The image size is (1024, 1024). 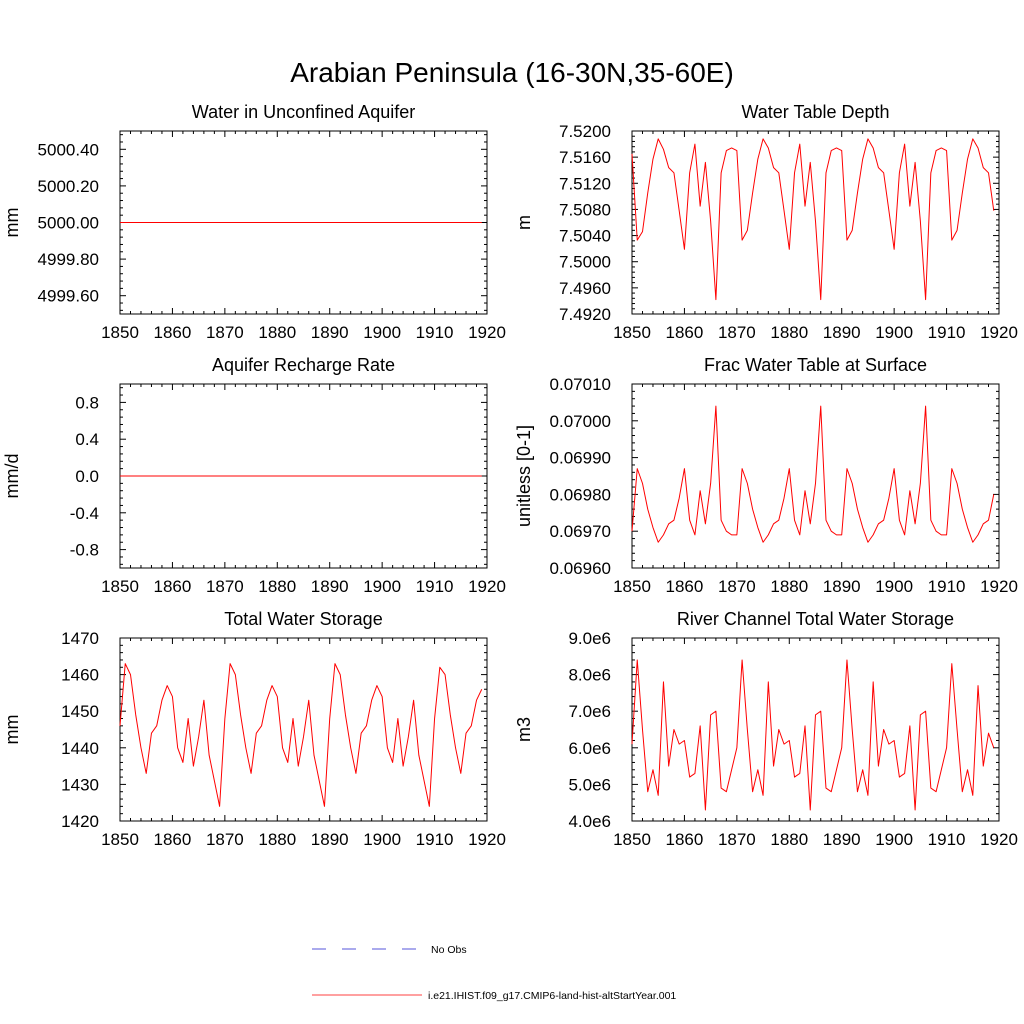 What do you see at coordinates (68, 186) in the screenshot?
I see `y-tick-label: 5000.20` at bounding box center [68, 186].